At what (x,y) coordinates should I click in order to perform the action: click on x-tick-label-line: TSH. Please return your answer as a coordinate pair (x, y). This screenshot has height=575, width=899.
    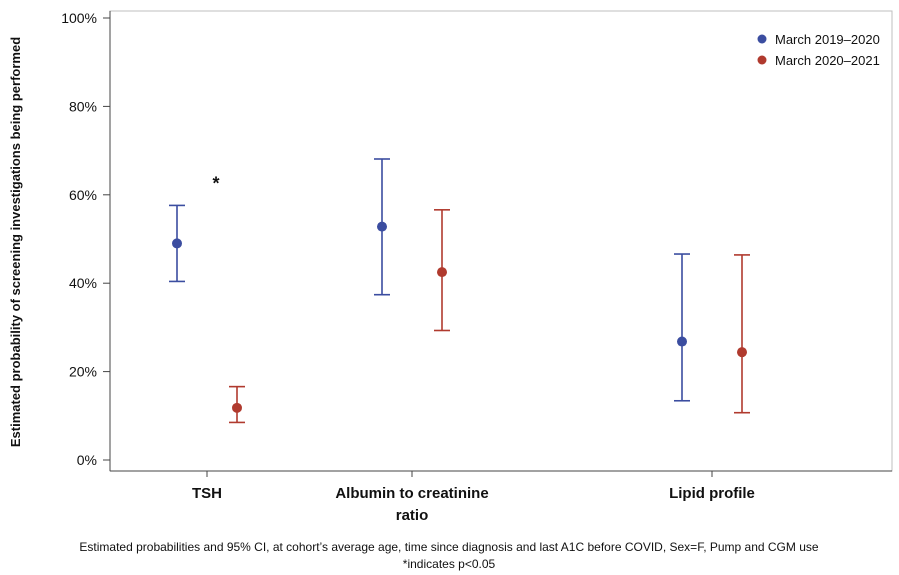
    Looking at the image, I should click on (207, 493).